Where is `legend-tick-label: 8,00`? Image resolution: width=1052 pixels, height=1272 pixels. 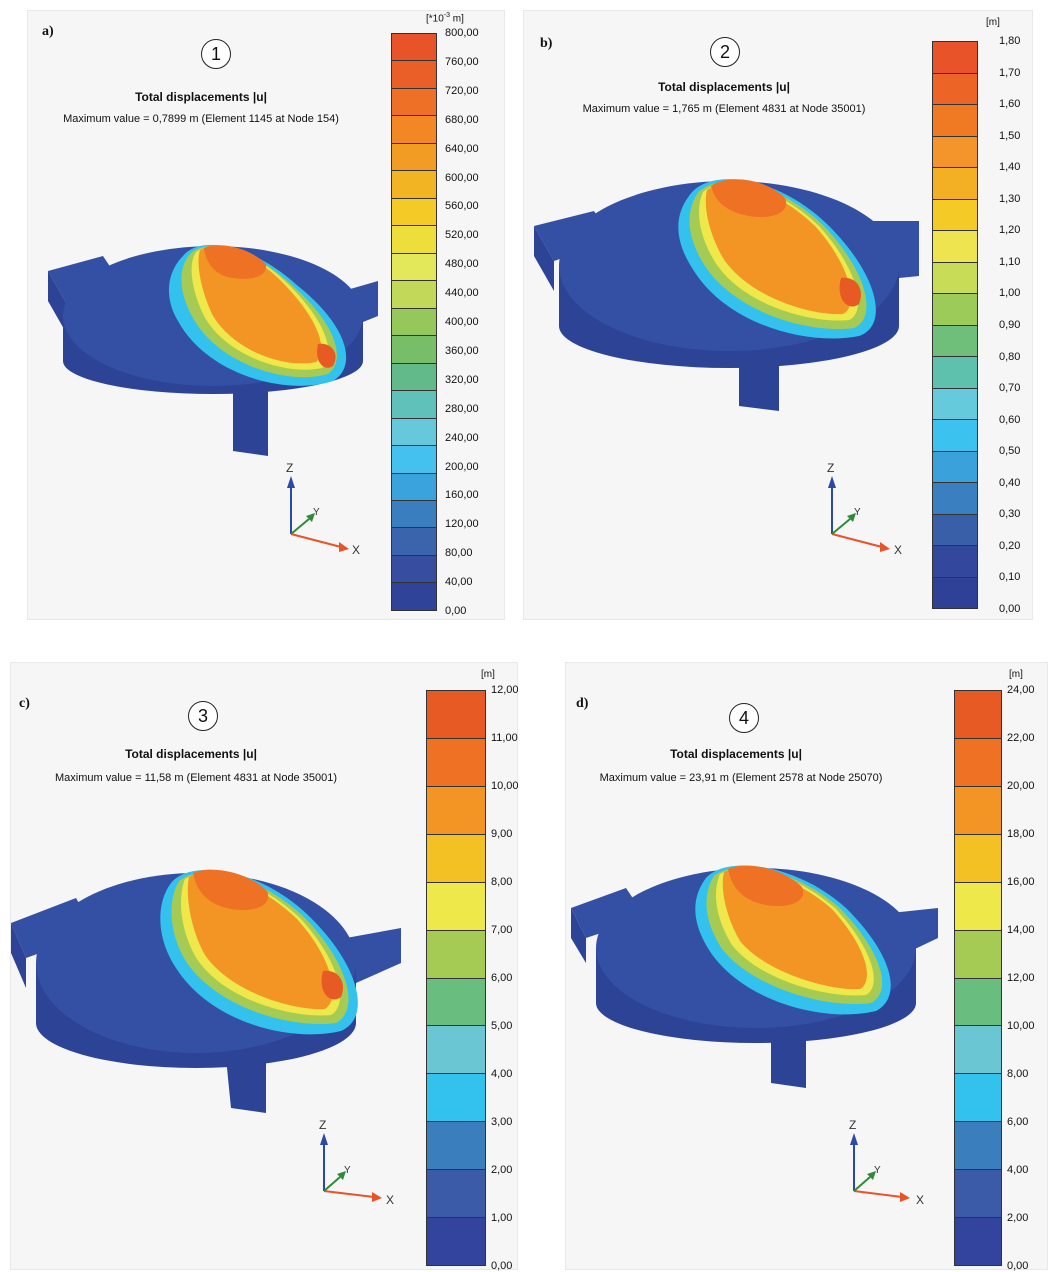
legend-tick-label: 8,00 is located at coordinates (502, 882).